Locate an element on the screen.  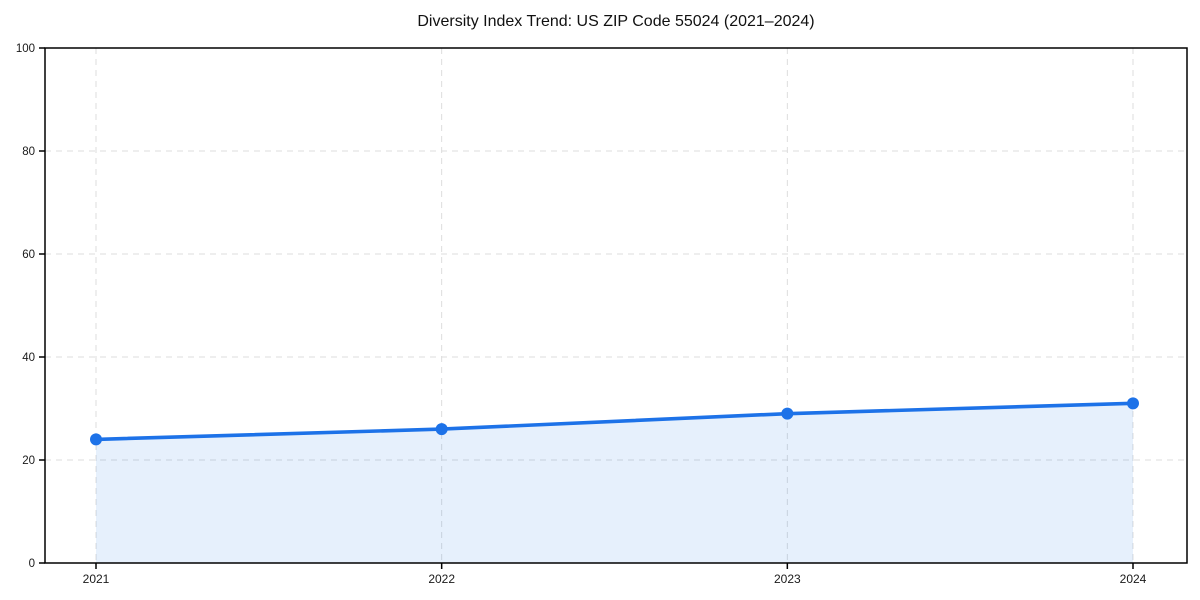
data-point-2023 is located at coordinates (787, 413).